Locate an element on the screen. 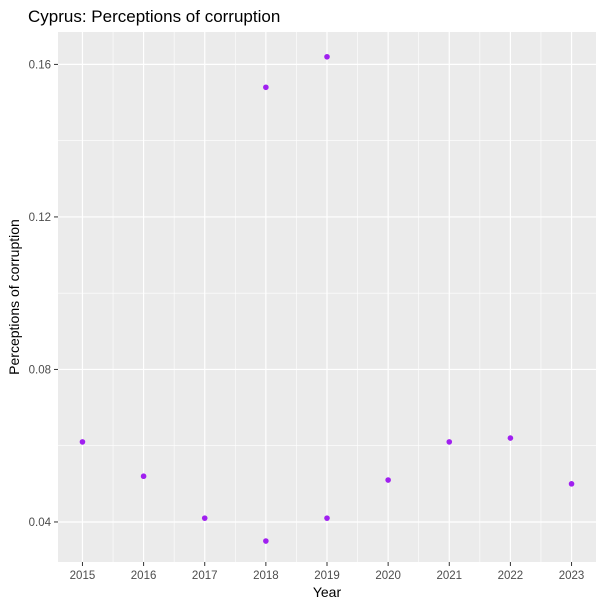 The image size is (604, 607). x-axis-title: Year is located at coordinates (327, 592).